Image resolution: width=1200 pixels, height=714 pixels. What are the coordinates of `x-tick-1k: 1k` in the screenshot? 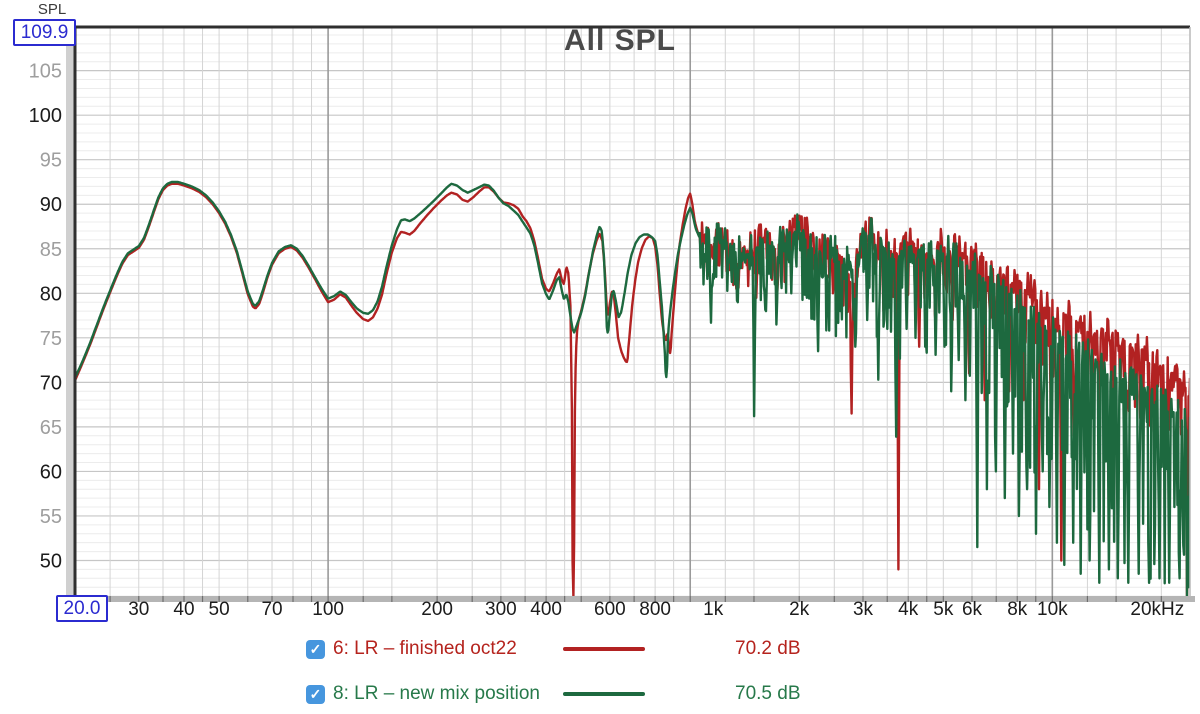 It's located at (713, 609).